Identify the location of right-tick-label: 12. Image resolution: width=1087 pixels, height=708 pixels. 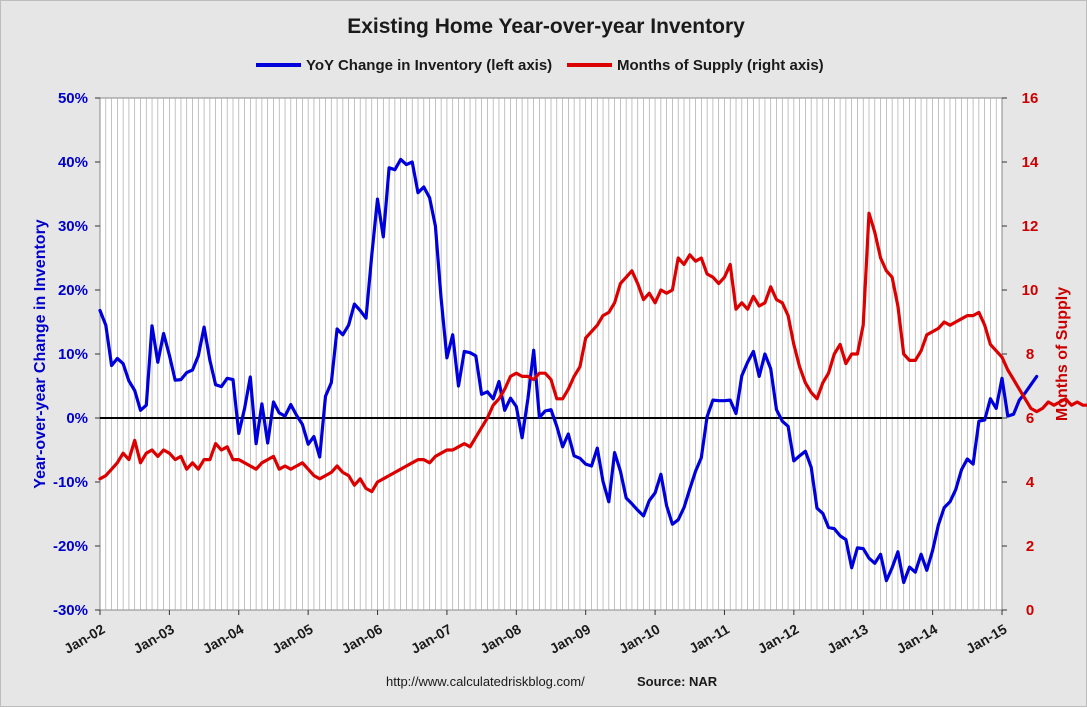
(1030, 226).